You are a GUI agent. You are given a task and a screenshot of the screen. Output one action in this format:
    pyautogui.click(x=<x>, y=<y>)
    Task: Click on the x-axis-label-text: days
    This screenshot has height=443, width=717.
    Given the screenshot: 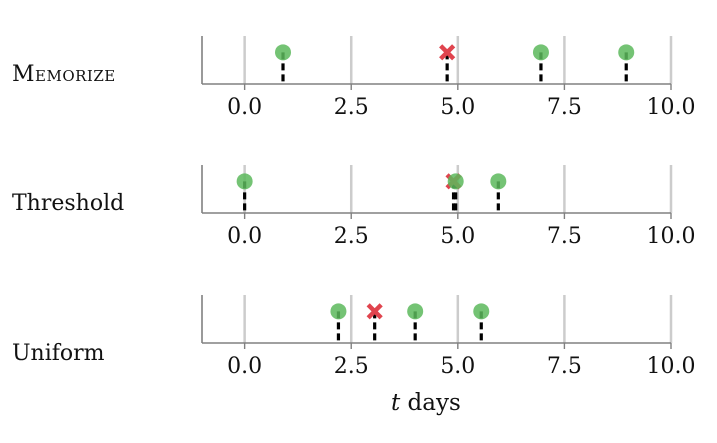 What is the action you would take?
    pyautogui.click(x=430, y=403)
    